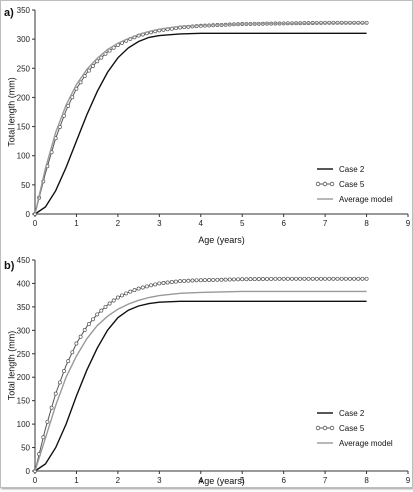 This screenshot has width=413, height=492. What do you see at coordinates (221, 240) in the screenshot?
I see `x-axis-label: Age (years)` at bounding box center [221, 240].